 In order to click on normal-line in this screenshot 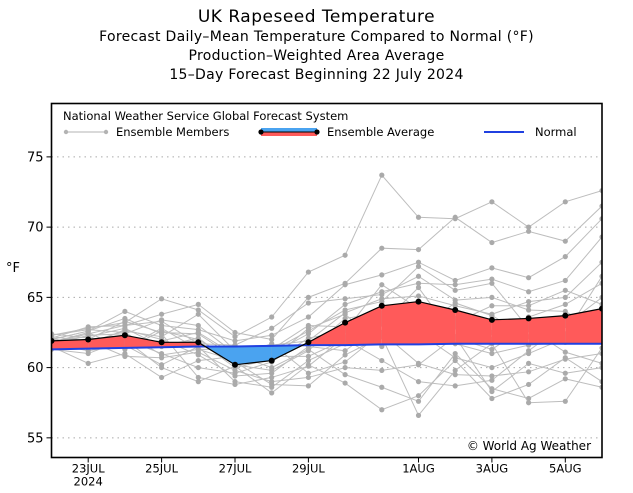, I will do `click(326, 346)`.